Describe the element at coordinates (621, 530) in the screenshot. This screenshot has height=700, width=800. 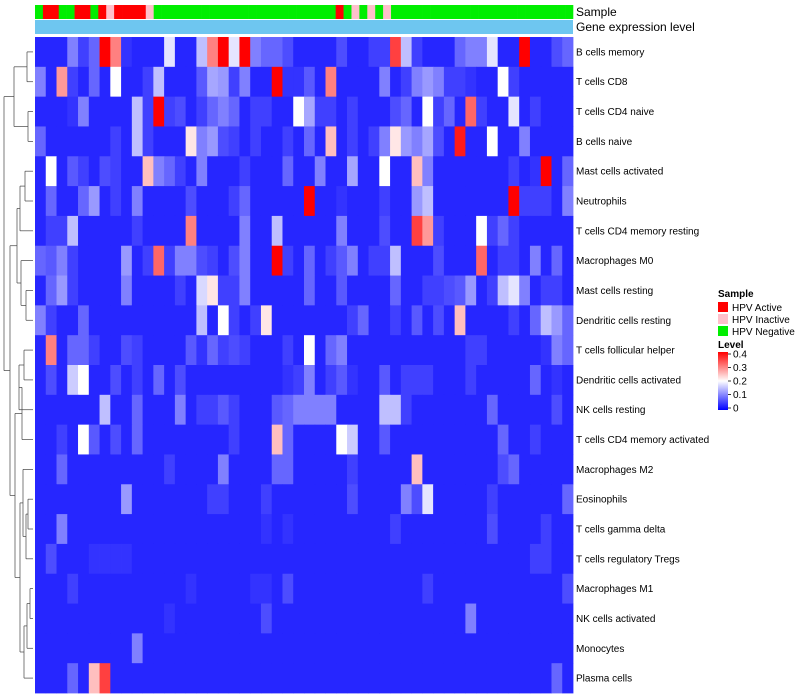
I see `row-label: T cells gamma delta` at that location.